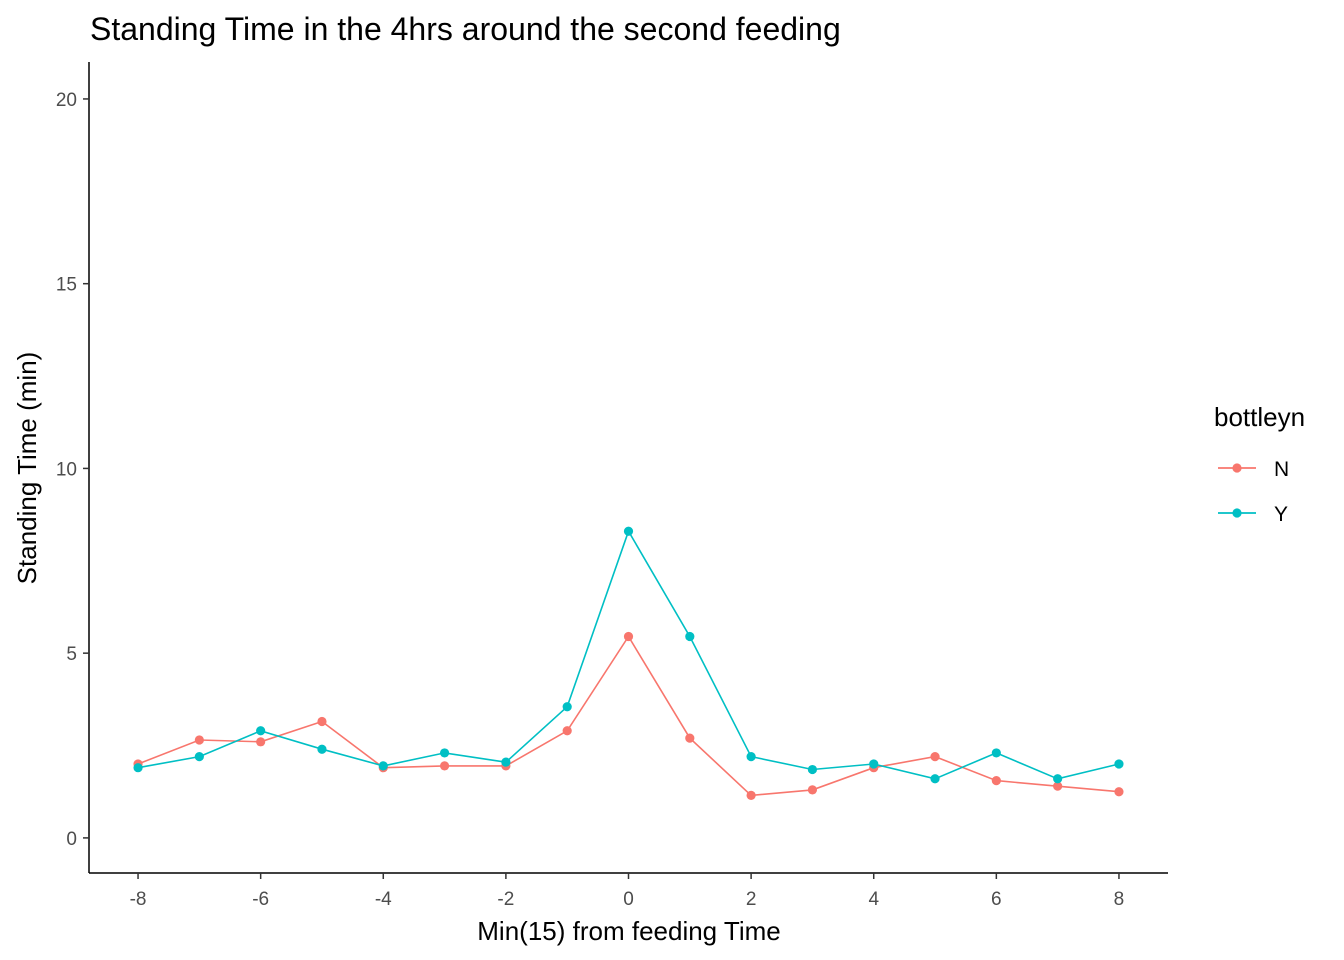  Describe the element at coordinates (383, 899) in the screenshot. I see `x-tick-label: -4` at that location.